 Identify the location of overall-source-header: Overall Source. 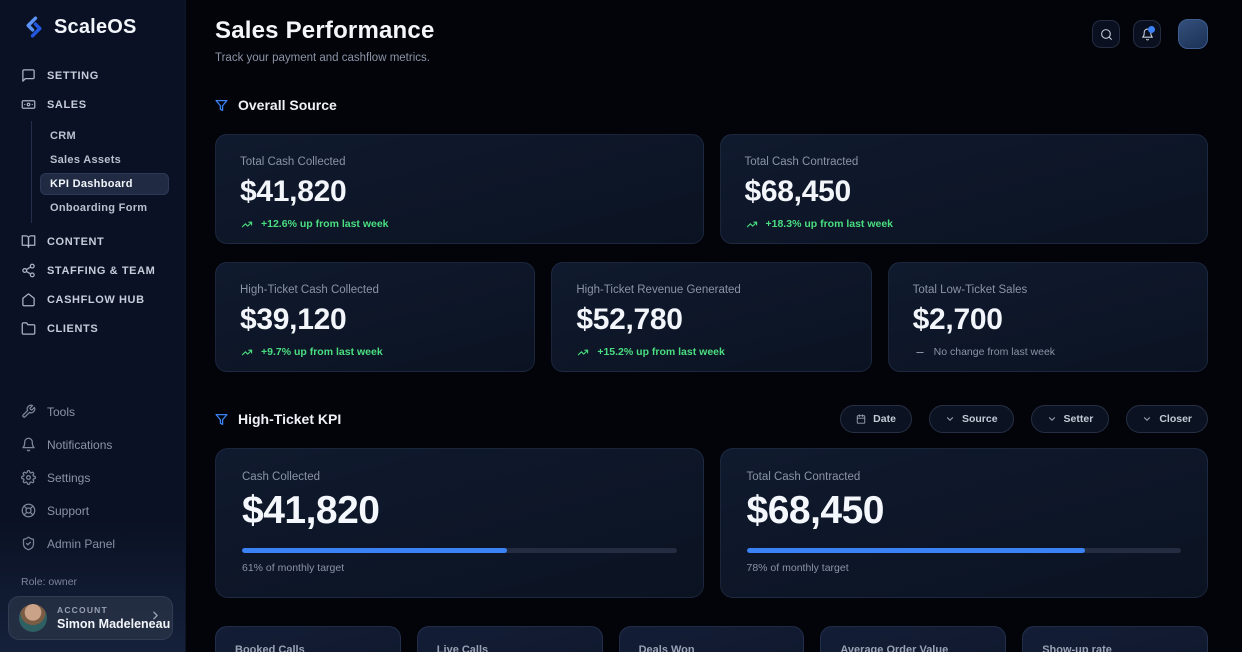
(711, 105).